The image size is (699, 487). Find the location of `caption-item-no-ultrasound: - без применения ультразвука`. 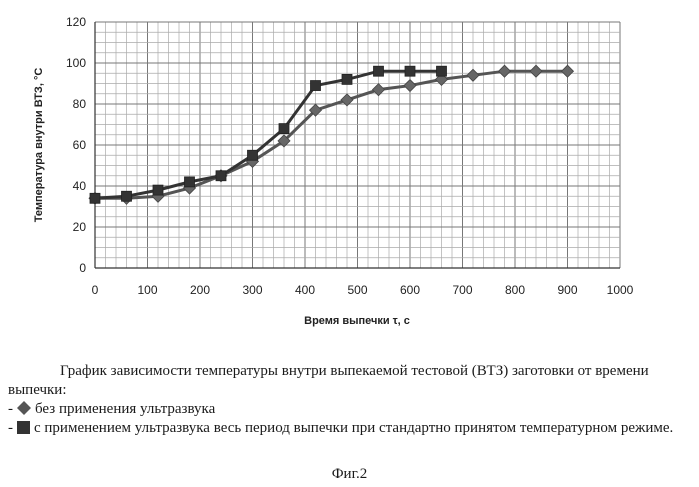

caption-item-no-ultrasound: - без применения ультразвука is located at coordinates (350, 409).